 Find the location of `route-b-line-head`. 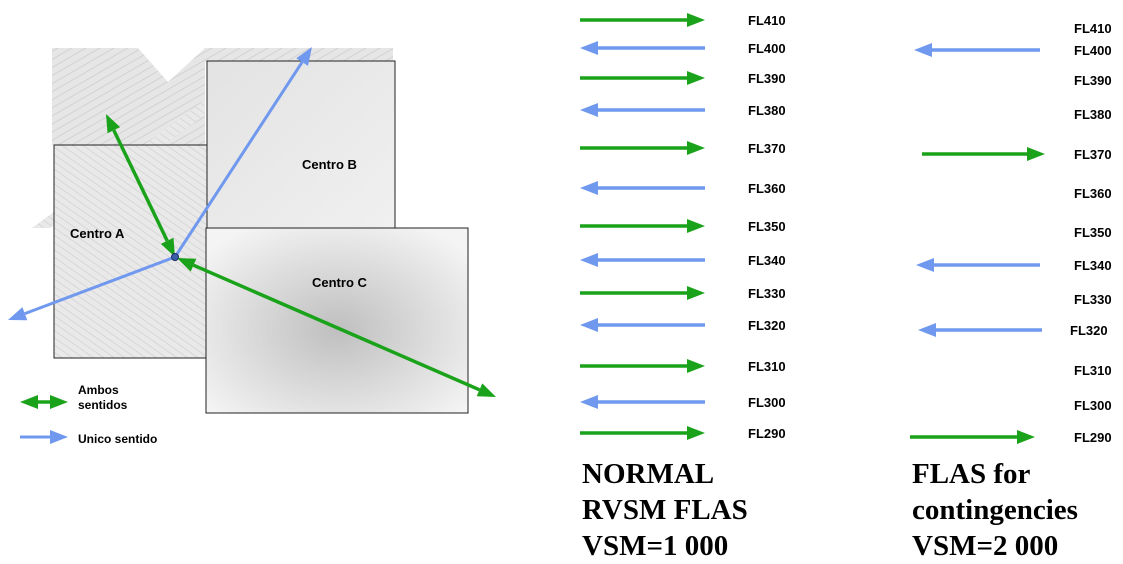

route-b-line-head is located at coordinates (304, 56).